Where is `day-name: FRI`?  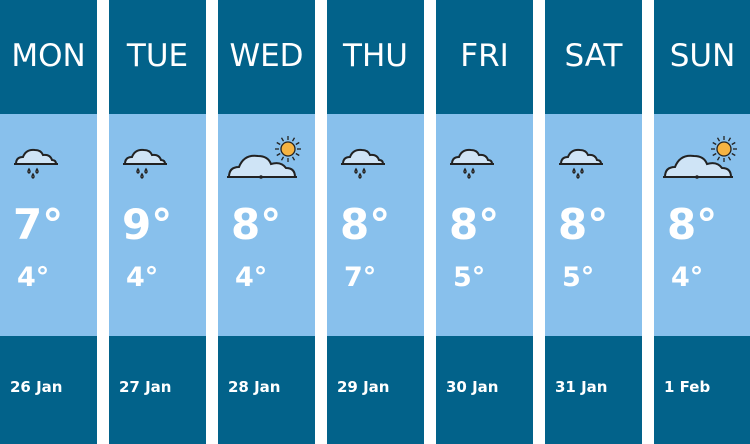
day-name: FRI is located at coordinates (484, 56).